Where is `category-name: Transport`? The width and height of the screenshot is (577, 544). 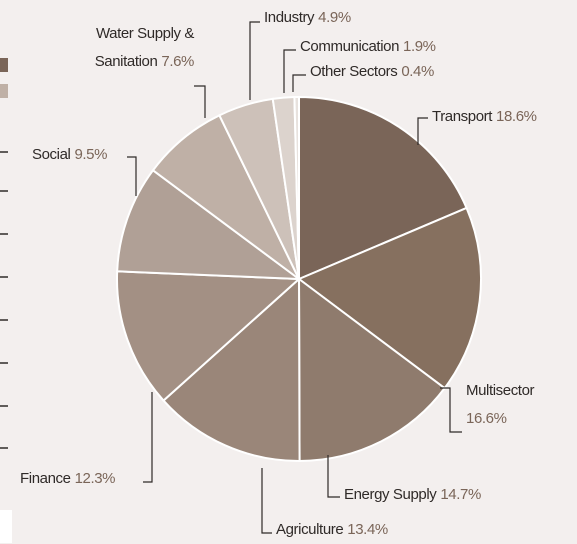 category-name: Transport is located at coordinates (462, 116).